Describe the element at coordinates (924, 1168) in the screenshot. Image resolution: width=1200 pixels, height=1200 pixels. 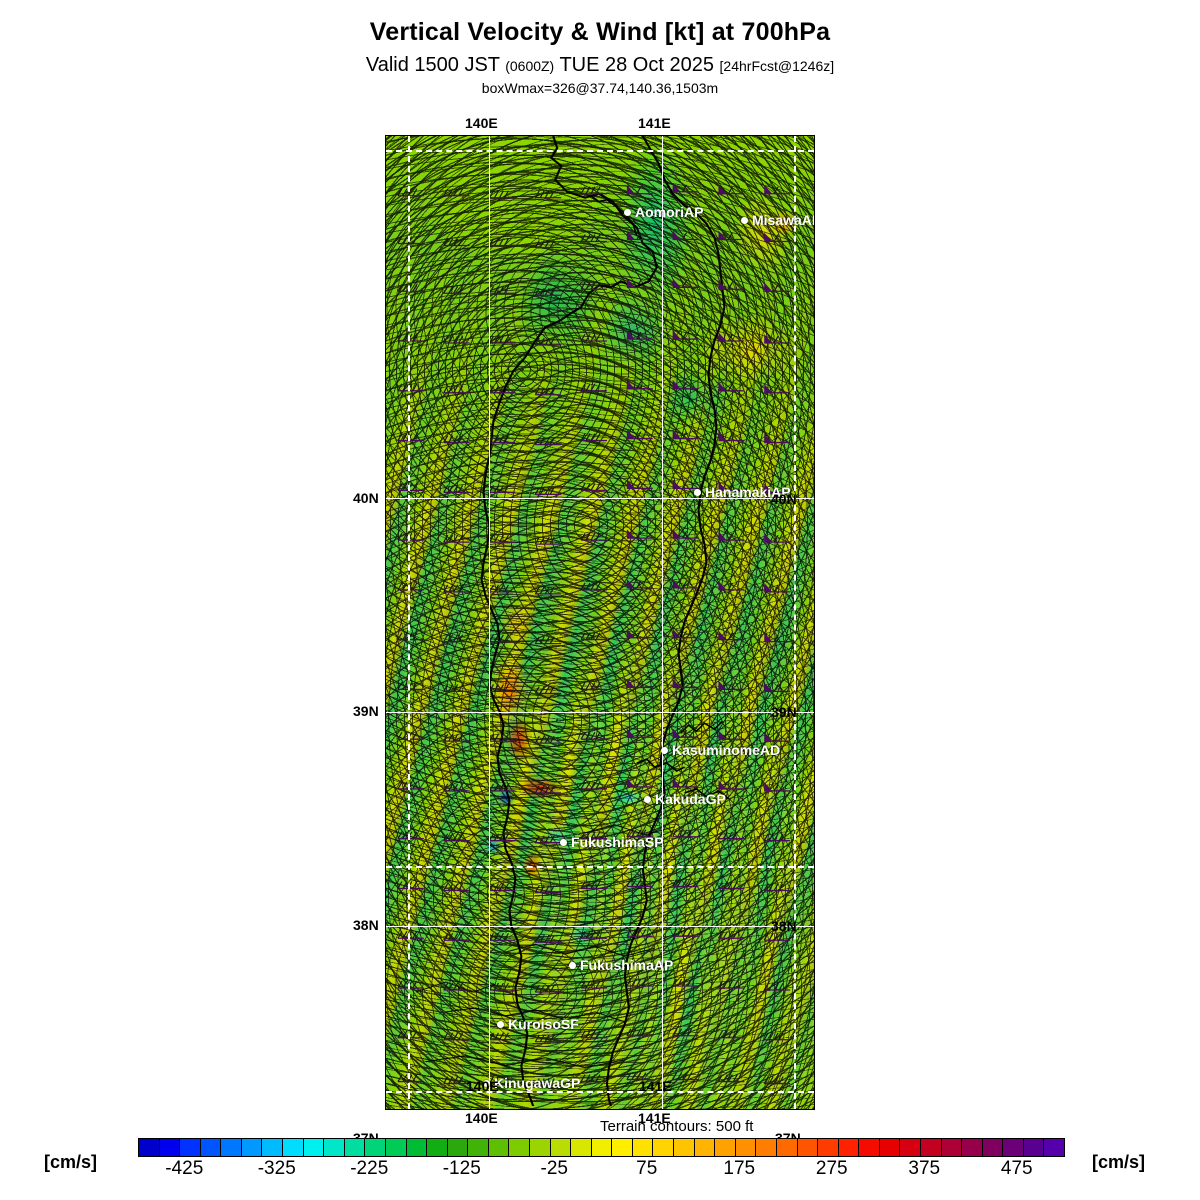
I see `colorbar-tick-375: 375` at that location.